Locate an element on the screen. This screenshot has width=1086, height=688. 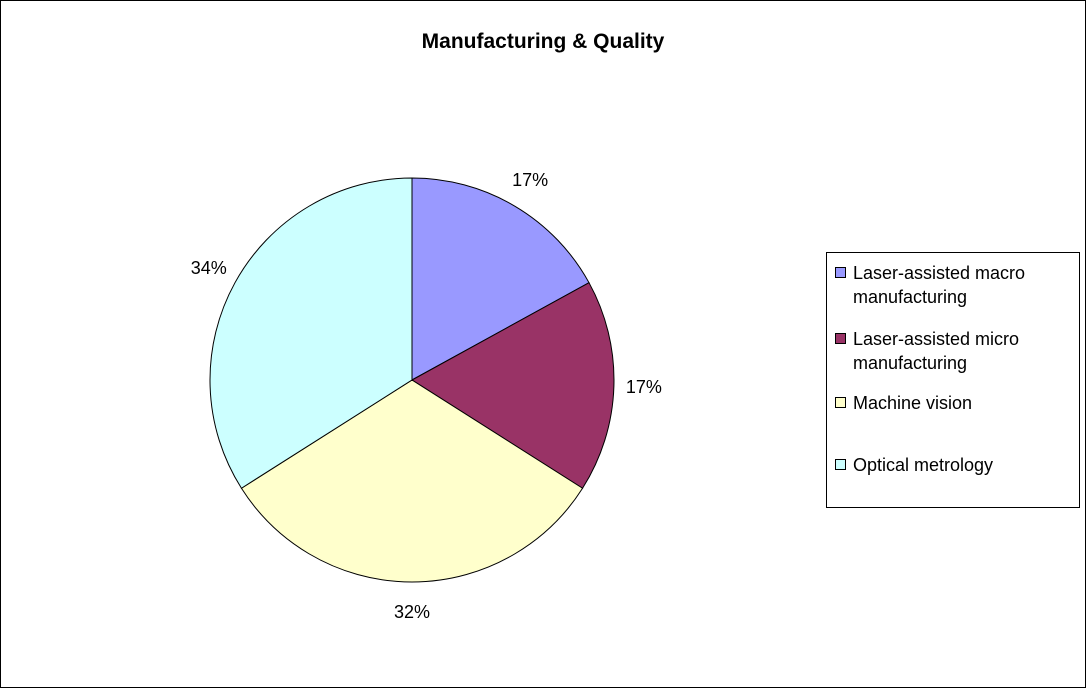
data-label-laser-assisted-micro-manufacturing: 17% is located at coordinates (643, 386).